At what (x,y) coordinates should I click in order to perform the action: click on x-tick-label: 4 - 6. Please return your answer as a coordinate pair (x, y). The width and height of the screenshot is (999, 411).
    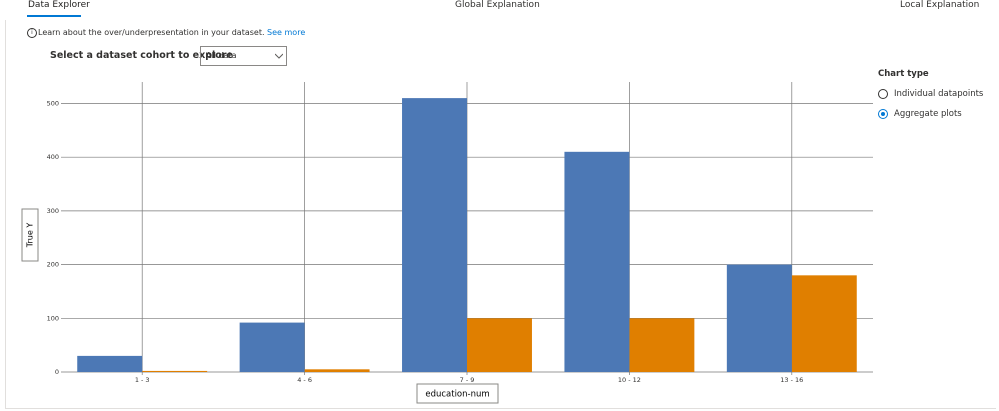
    Looking at the image, I should click on (304, 380).